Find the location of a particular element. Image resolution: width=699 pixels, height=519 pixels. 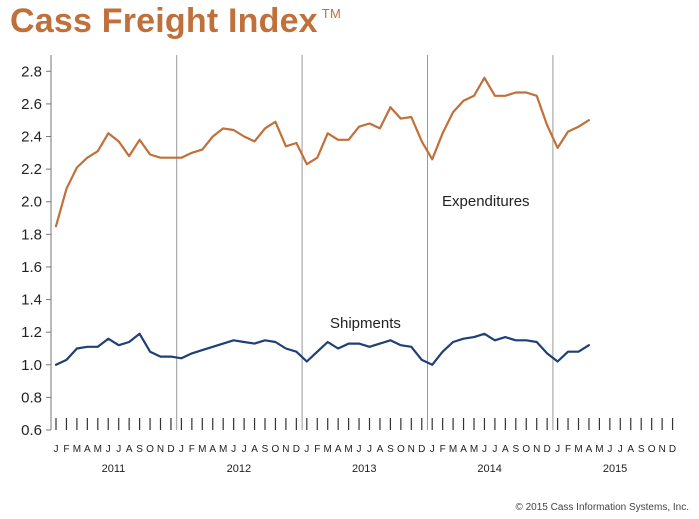

y-tick-label: 2.0 is located at coordinates (31, 202).